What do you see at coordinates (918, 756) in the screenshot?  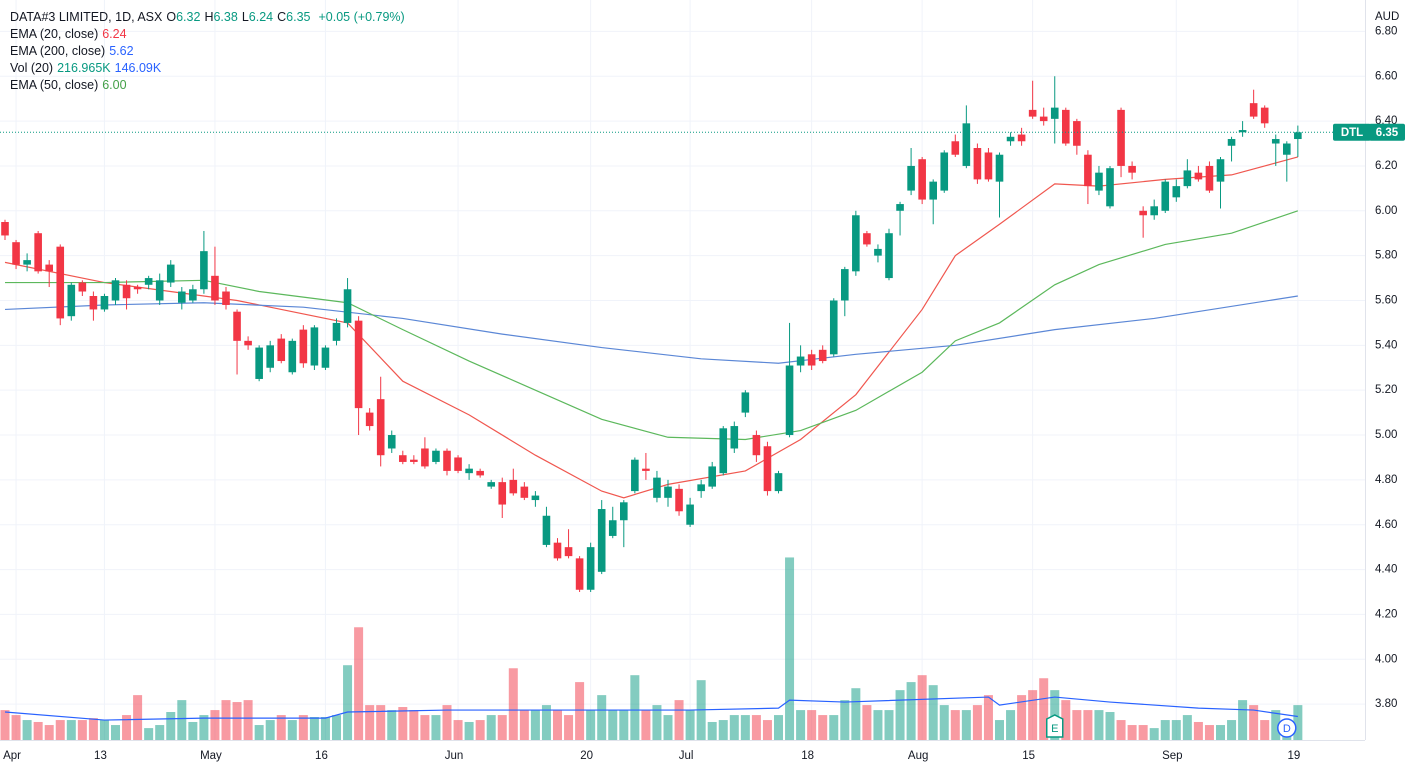 I see `x-tick-label: Aug` at bounding box center [918, 756].